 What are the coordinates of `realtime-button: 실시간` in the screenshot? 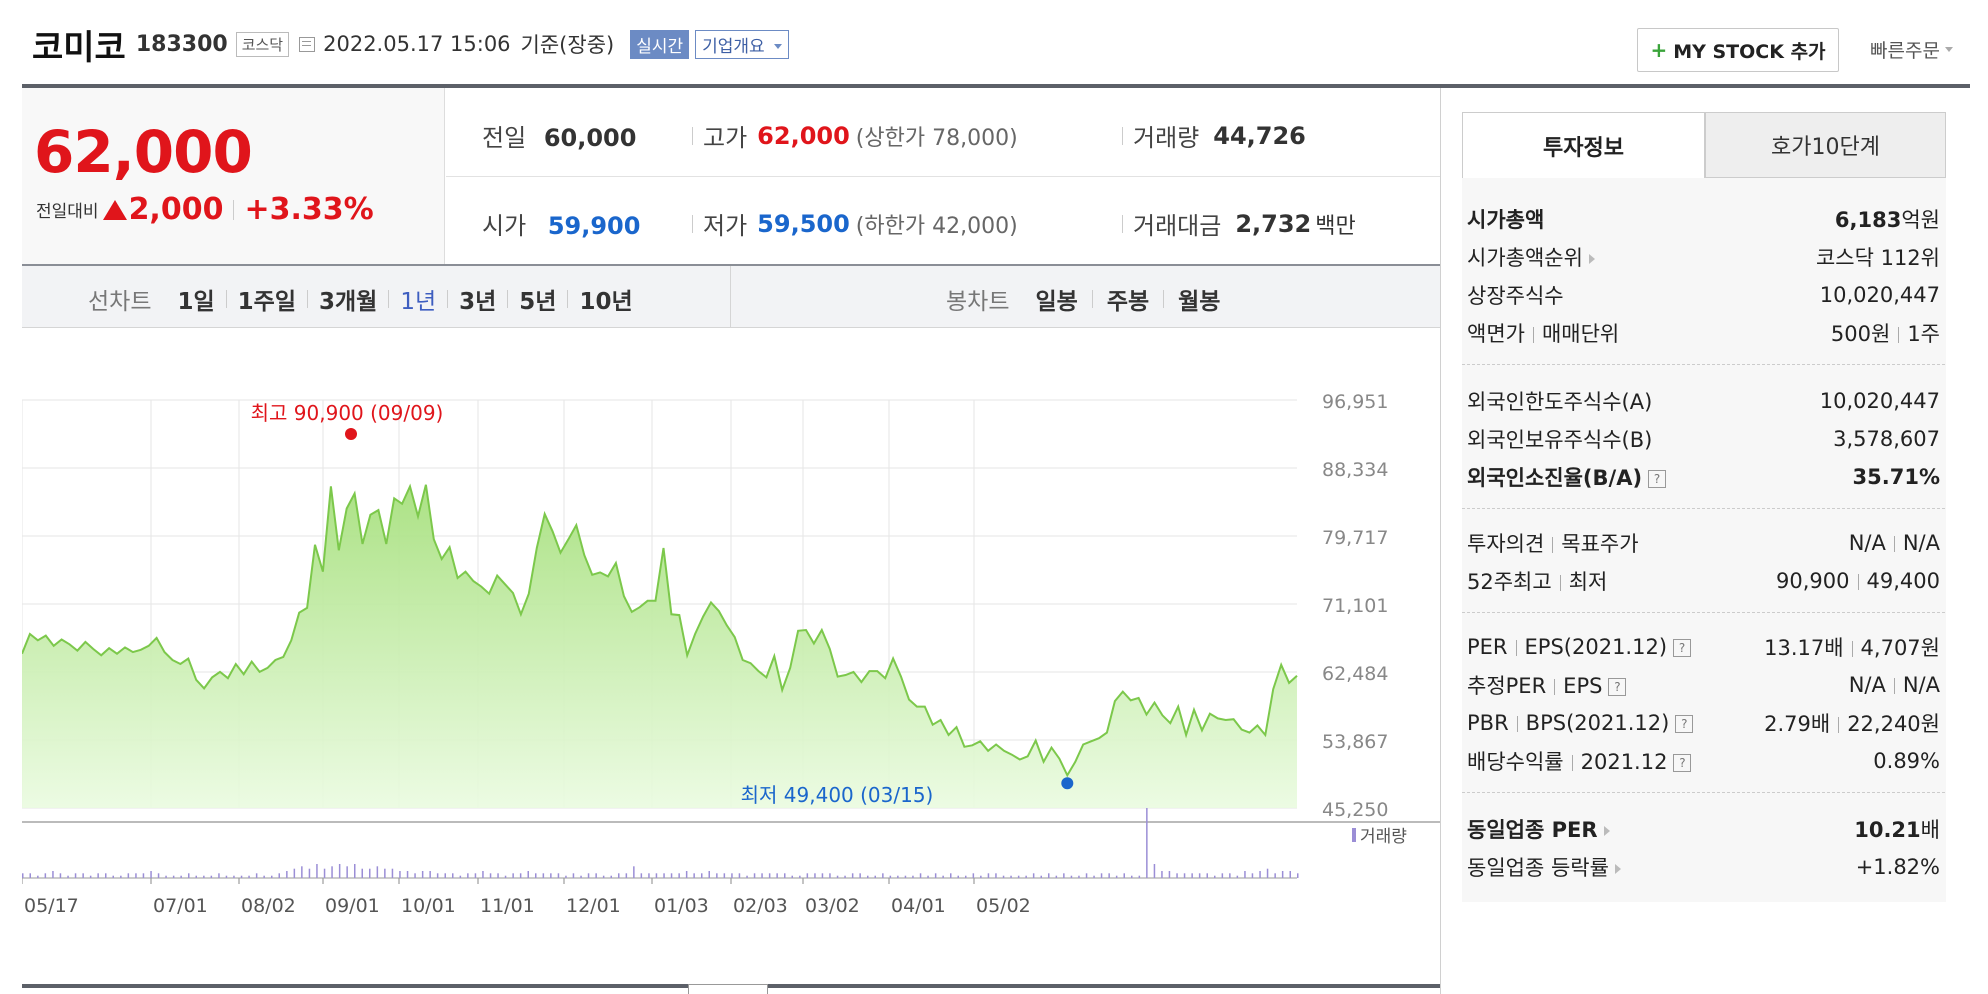 It's located at (660, 44).